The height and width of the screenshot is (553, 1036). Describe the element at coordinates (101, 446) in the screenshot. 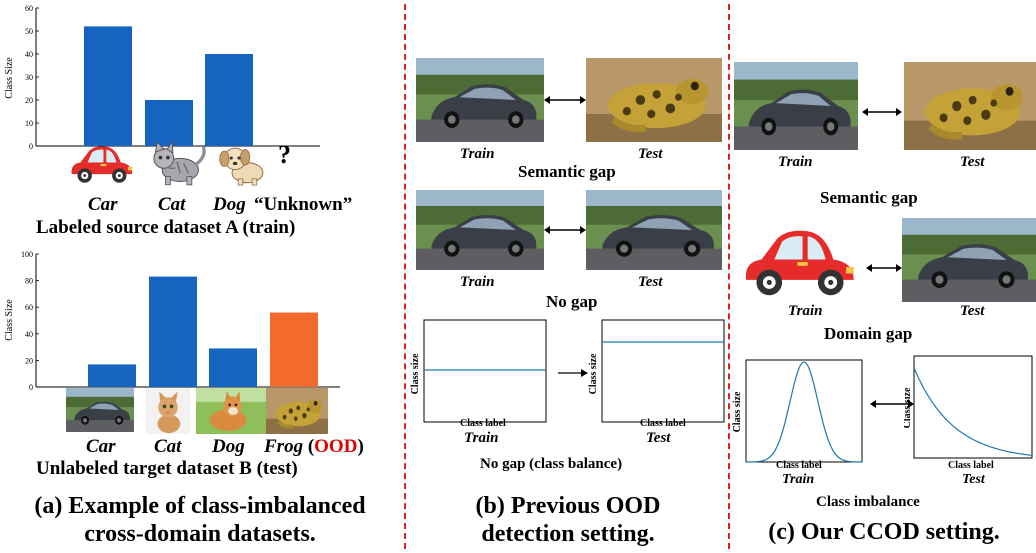

I see `label-car-bottom: Car` at that location.